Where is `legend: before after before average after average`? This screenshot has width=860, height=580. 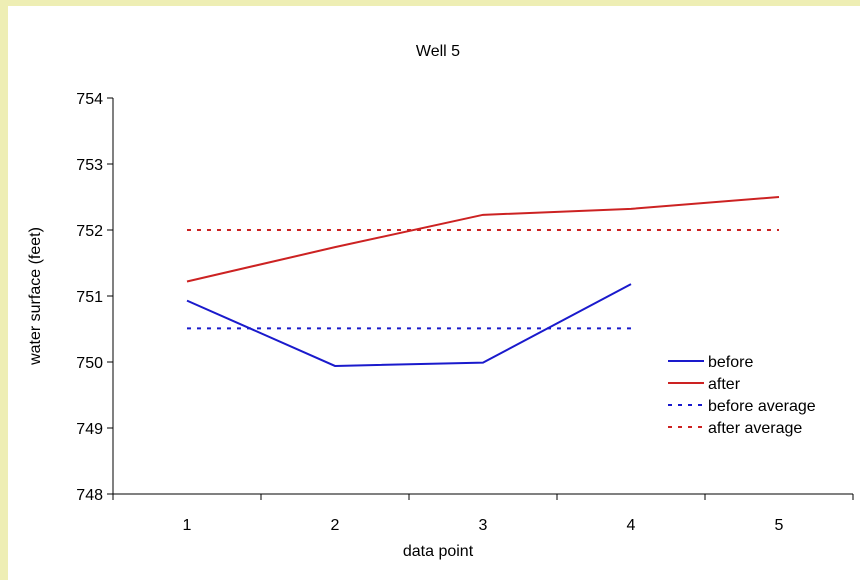 legend: before after before average after average is located at coordinates (742, 395).